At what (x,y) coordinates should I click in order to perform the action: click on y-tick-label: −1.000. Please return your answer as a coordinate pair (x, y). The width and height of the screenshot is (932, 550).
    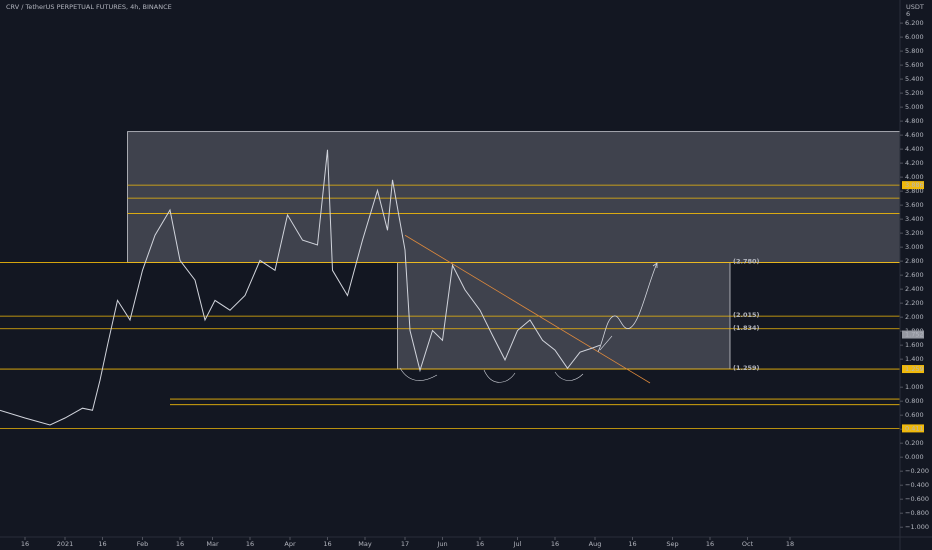
    Looking at the image, I should click on (917, 527).